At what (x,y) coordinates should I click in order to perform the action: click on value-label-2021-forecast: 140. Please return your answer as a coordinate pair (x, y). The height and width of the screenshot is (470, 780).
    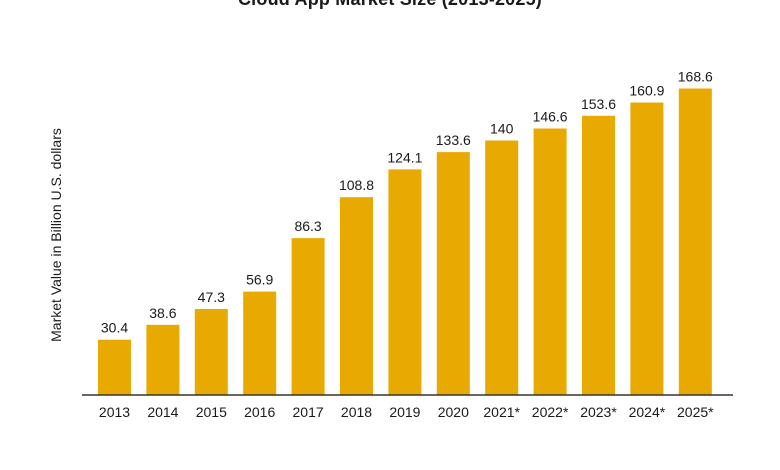
    Looking at the image, I should click on (502, 129).